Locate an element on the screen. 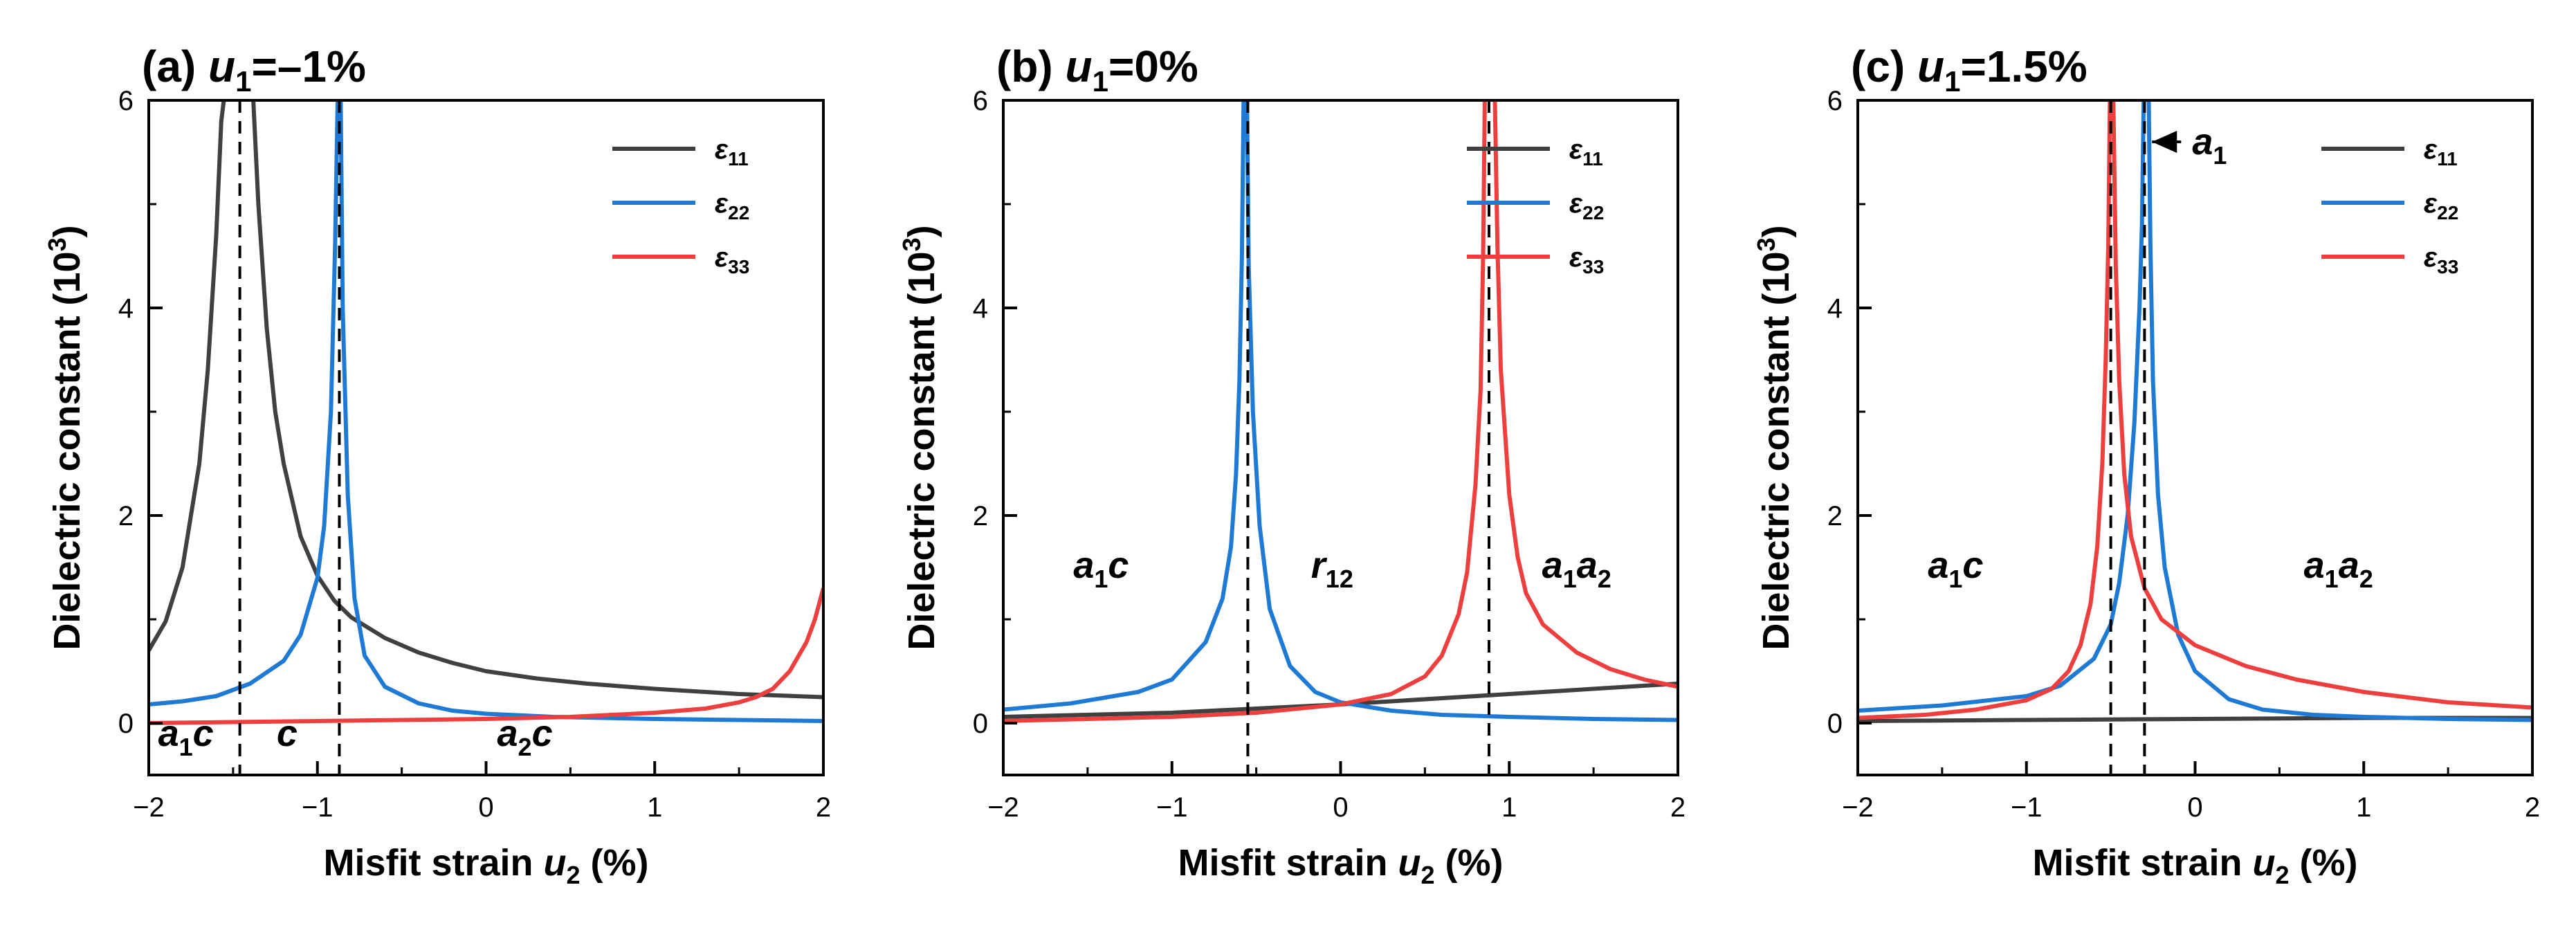  panel-title: (b) u1=0% is located at coordinates (1097, 70).